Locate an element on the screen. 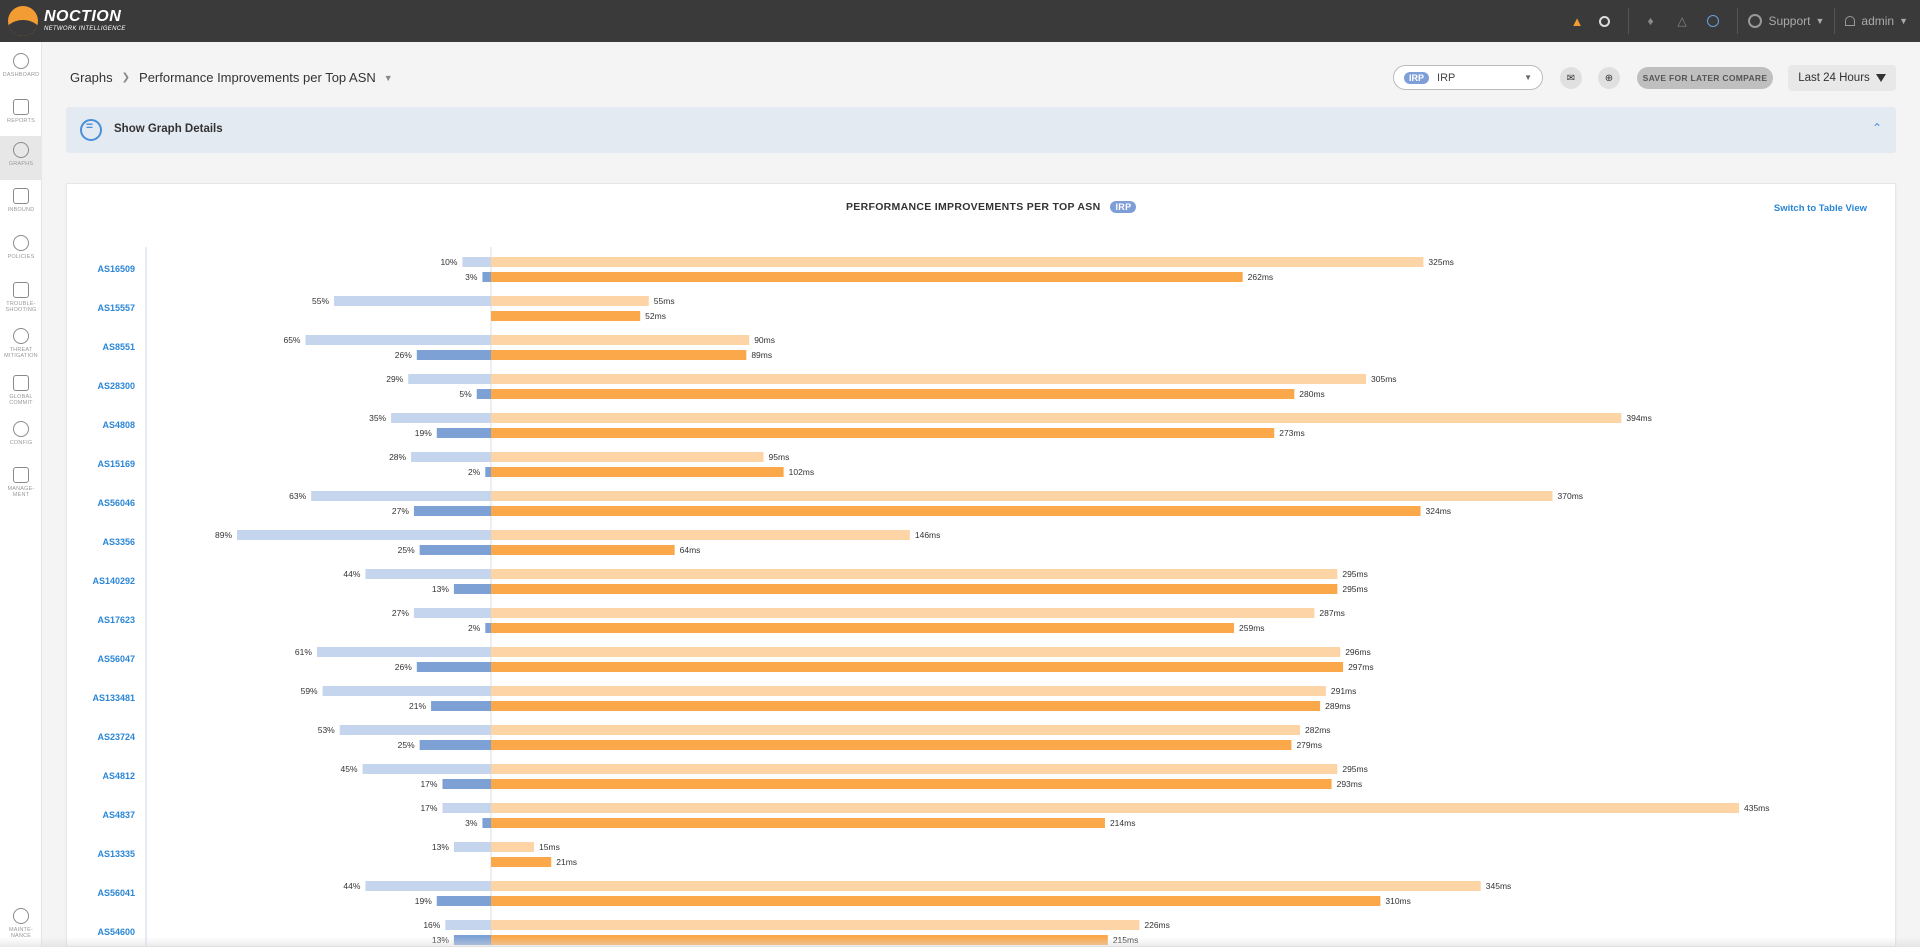 This screenshot has width=1920, height=947. breadcrumb-graphs: Graphs is located at coordinates (91, 77).